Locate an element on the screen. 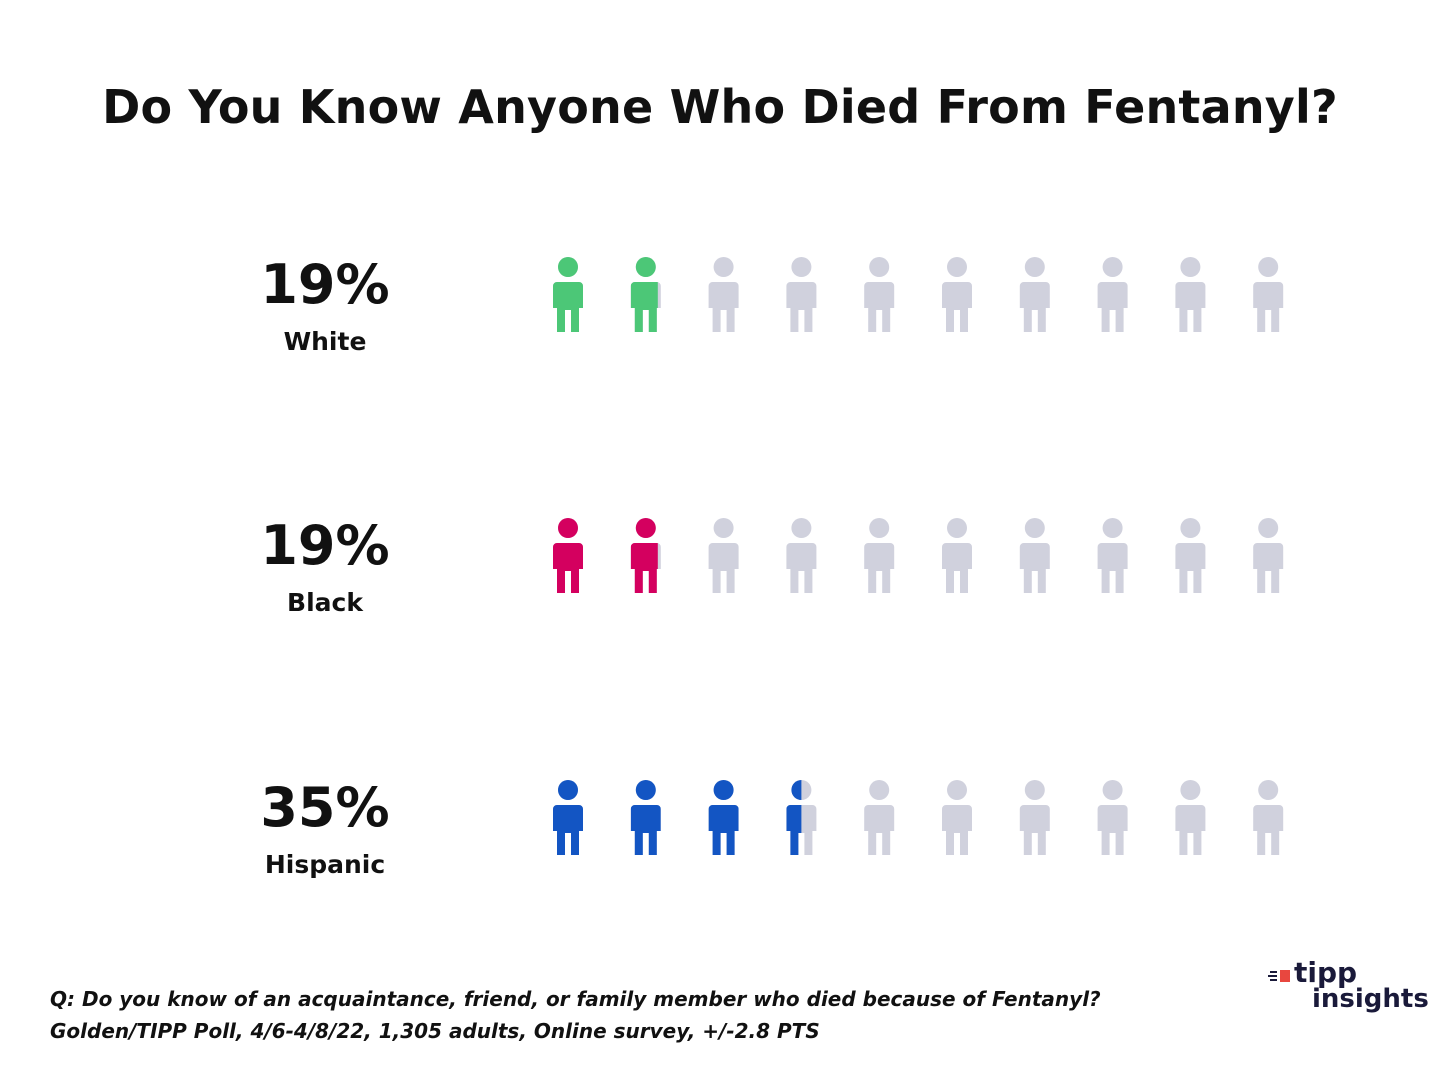  group-label: Black is located at coordinates (325, 602).